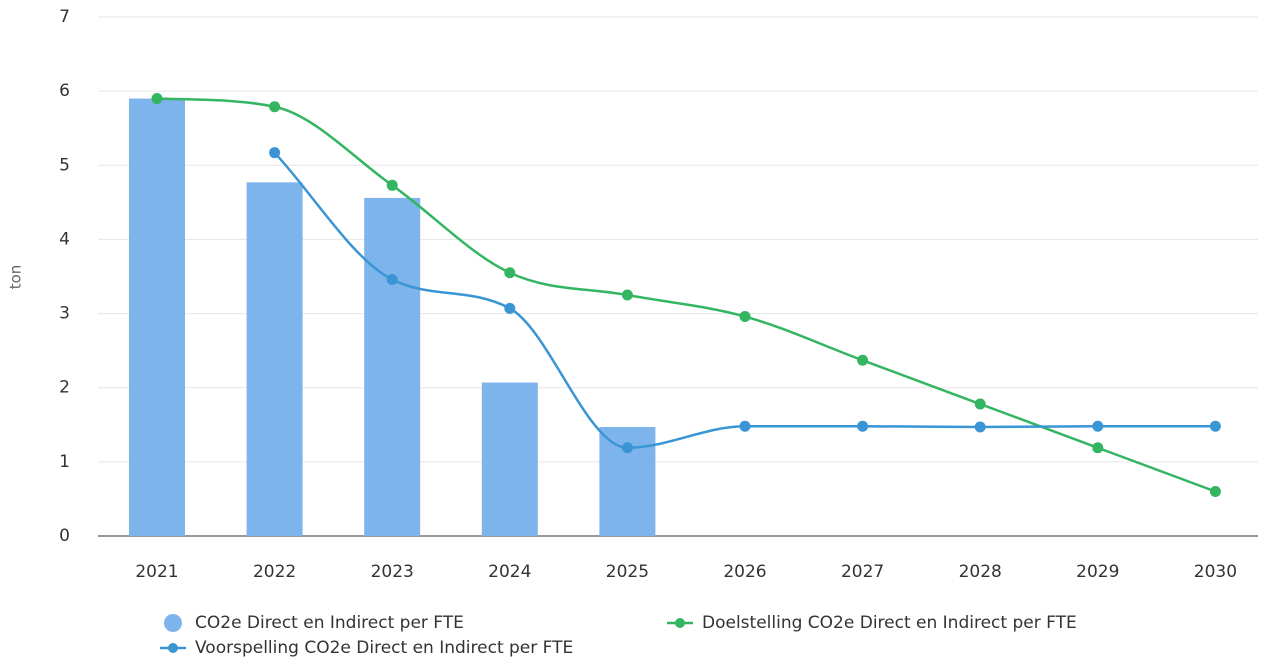 This screenshot has height=662, width=1269. I want to click on y-axis-label: ton, so click(16, 277).